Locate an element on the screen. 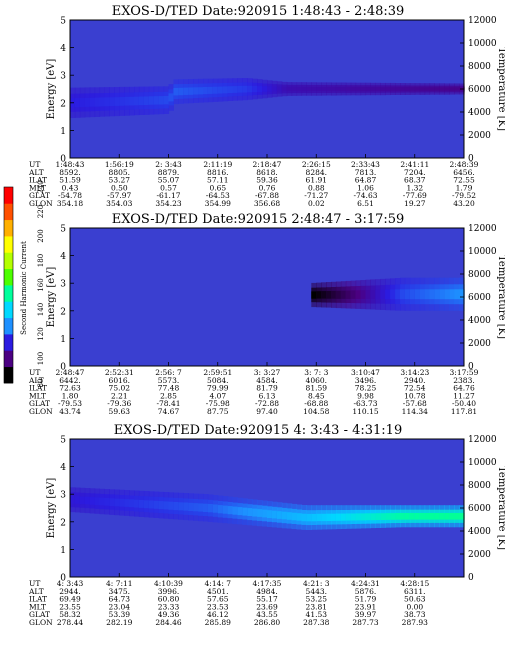 This screenshot has height=649, width=505. orbit-value: 43.20 is located at coordinates (464, 203).